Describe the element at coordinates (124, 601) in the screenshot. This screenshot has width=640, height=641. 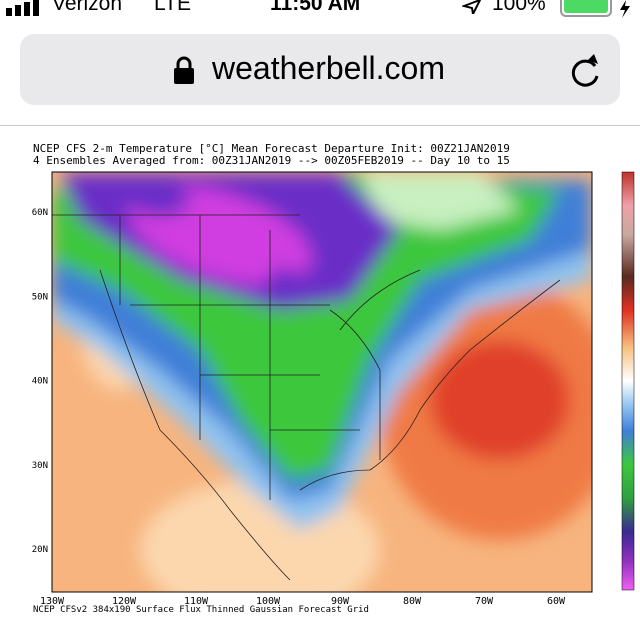
I see `longitude-label: 120W` at that location.